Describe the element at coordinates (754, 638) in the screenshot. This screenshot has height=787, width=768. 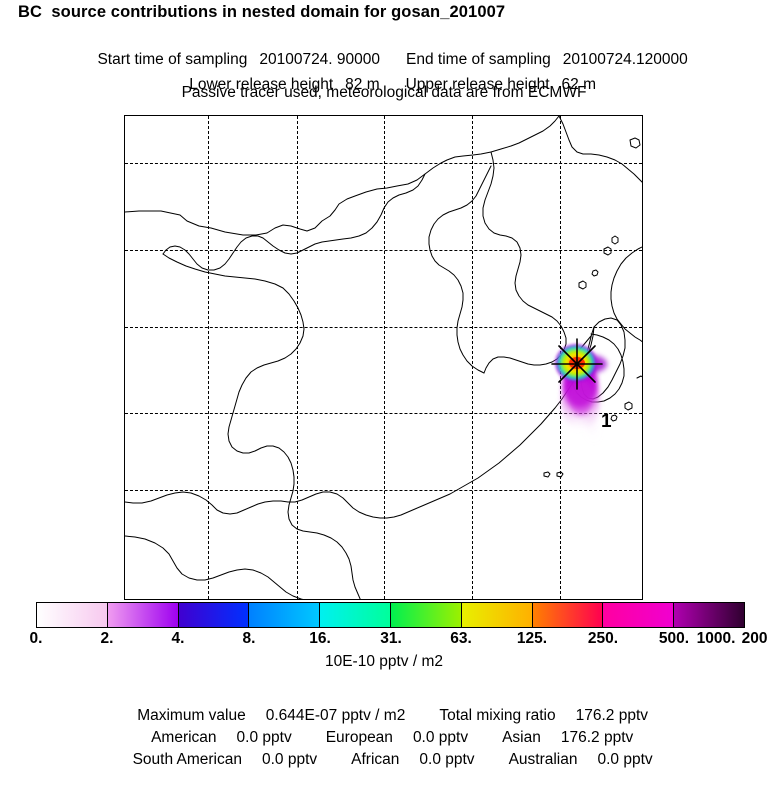
I see `colorbar-tick: 2000.` at that location.